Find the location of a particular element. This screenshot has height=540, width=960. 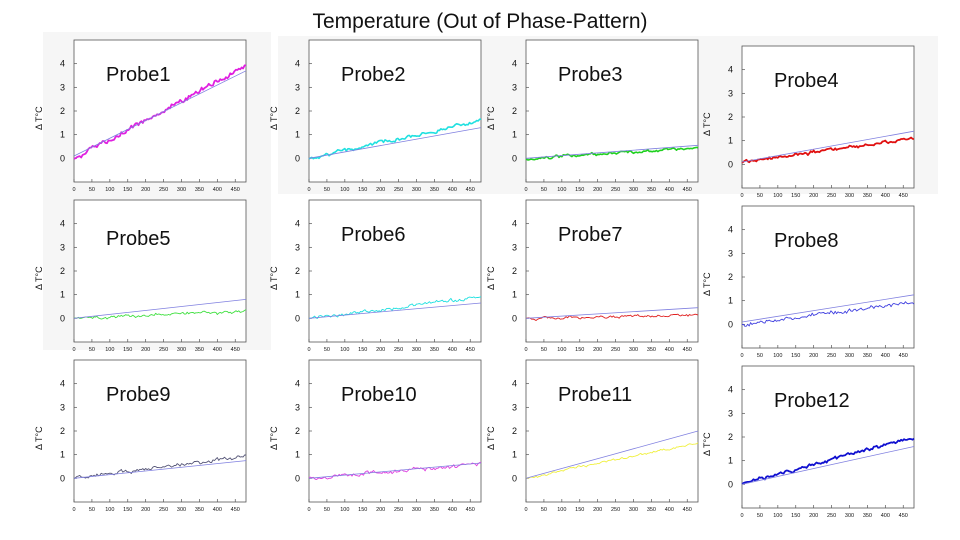

probe-label: Probe12 is located at coordinates (812, 401).